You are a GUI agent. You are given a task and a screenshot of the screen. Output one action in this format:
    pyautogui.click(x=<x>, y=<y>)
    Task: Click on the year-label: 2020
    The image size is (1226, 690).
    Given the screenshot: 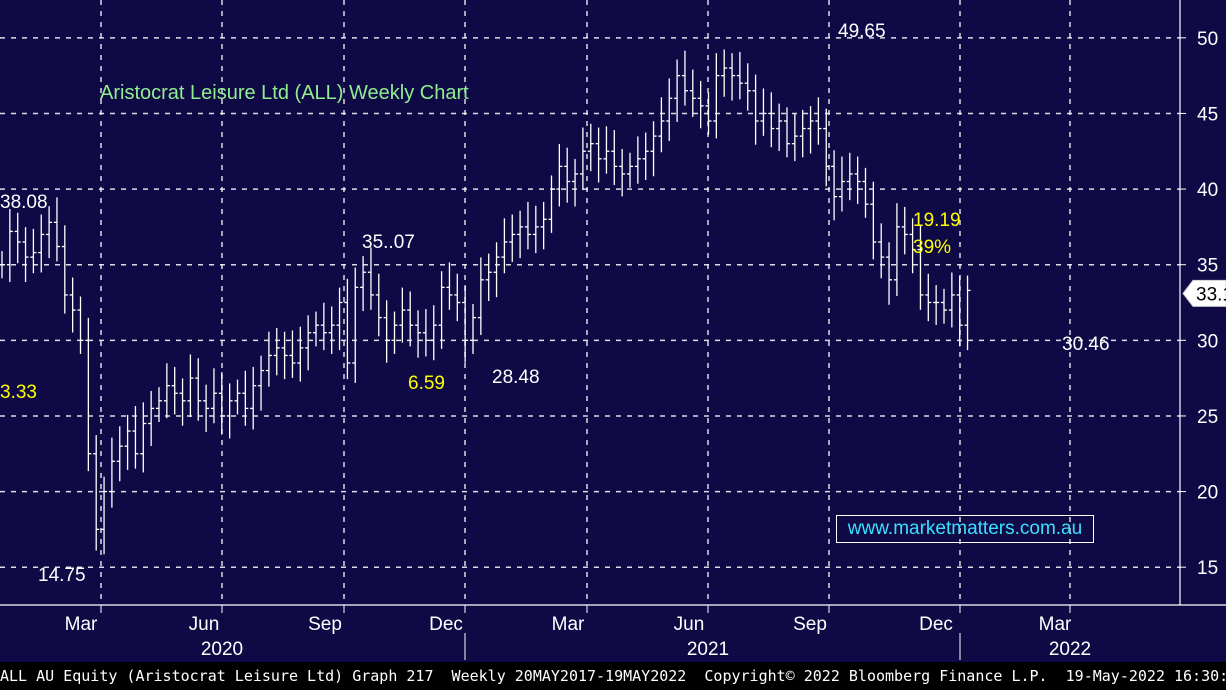 What is the action you would take?
    pyautogui.click(x=222, y=649)
    